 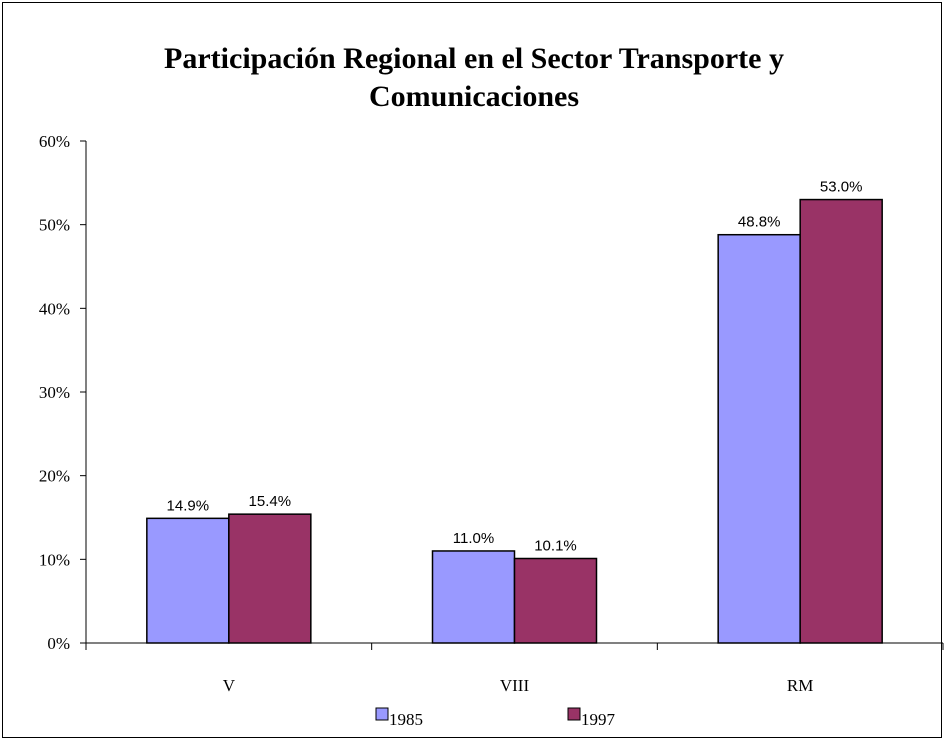 I want to click on y-tick-label: 10%, so click(x=54, y=559).